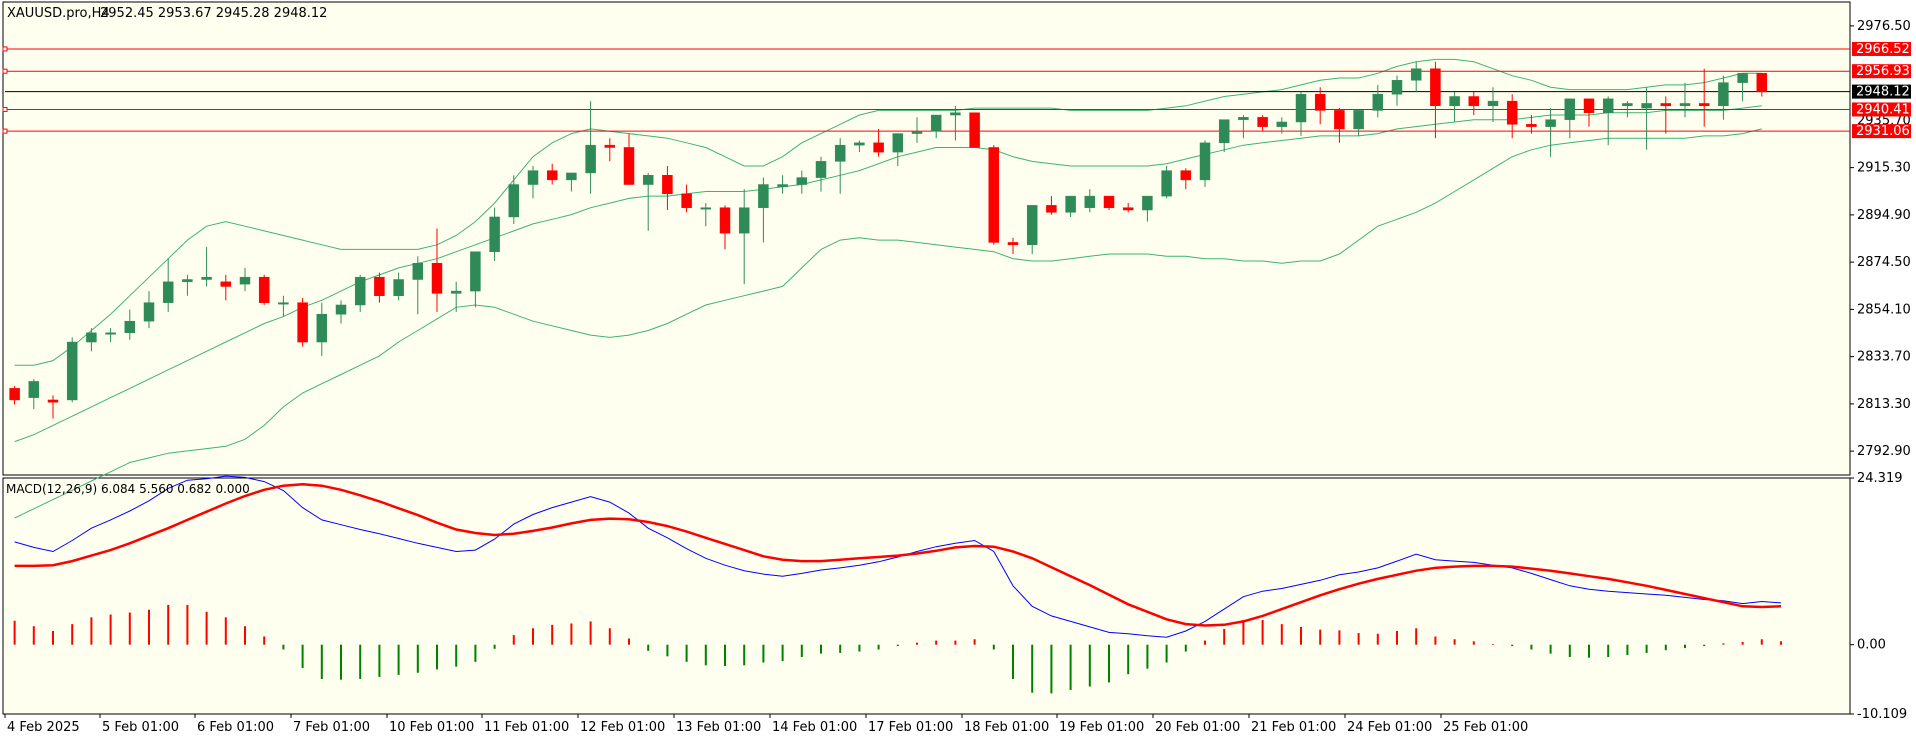  I want to click on level-tag-label: 2966.52, so click(1883, 49).